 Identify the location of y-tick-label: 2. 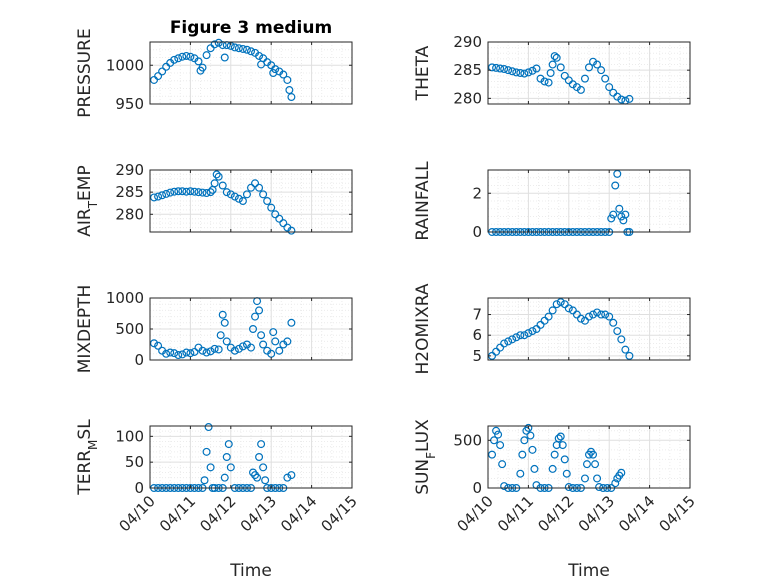
(477, 193).